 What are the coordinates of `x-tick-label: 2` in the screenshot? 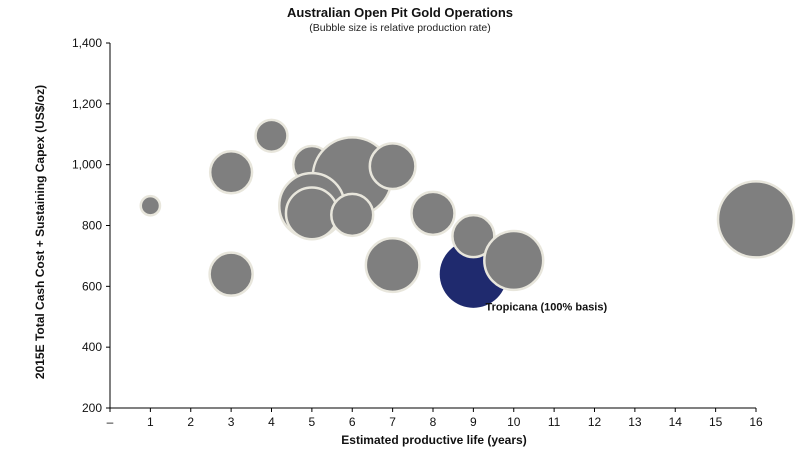 It's located at (190, 422).